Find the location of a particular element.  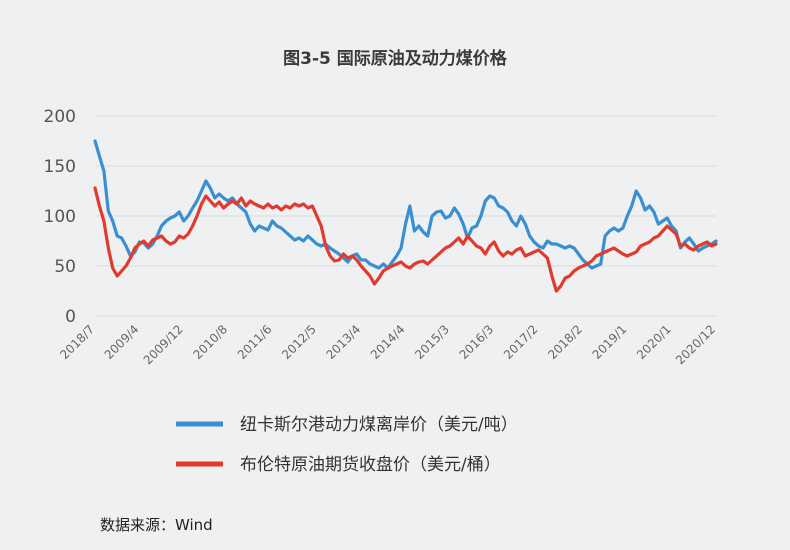

x-tick-label: 2010/8 is located at coordinates (210, 342).